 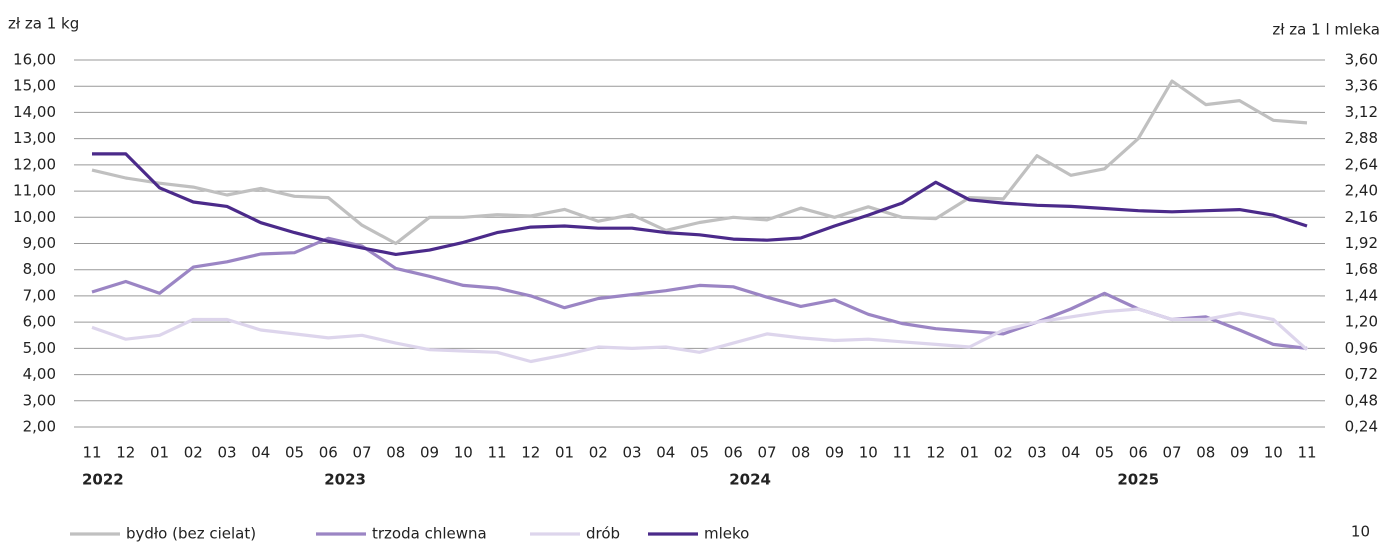 What do you see at coordinates (43, 24) in the screenshot?
I see `y-axis-label: zł za 1 kg` at bounding box center [43, 24].